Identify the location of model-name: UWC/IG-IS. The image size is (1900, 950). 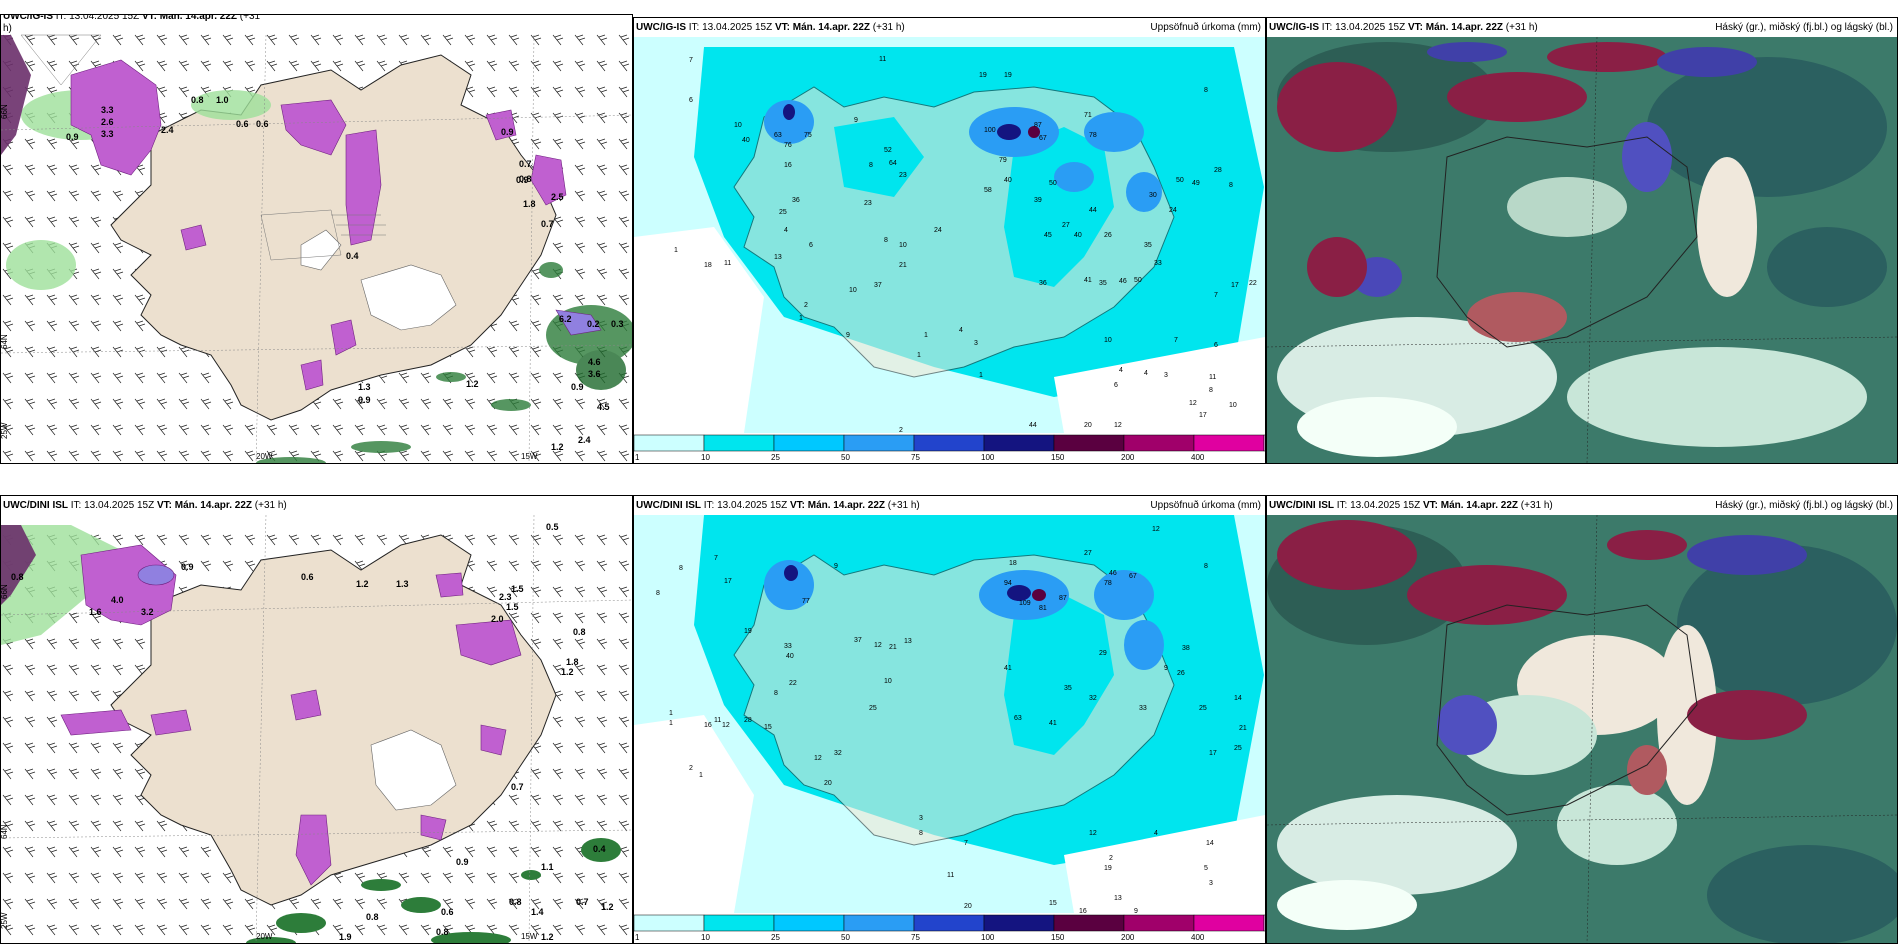
(1294, 27).